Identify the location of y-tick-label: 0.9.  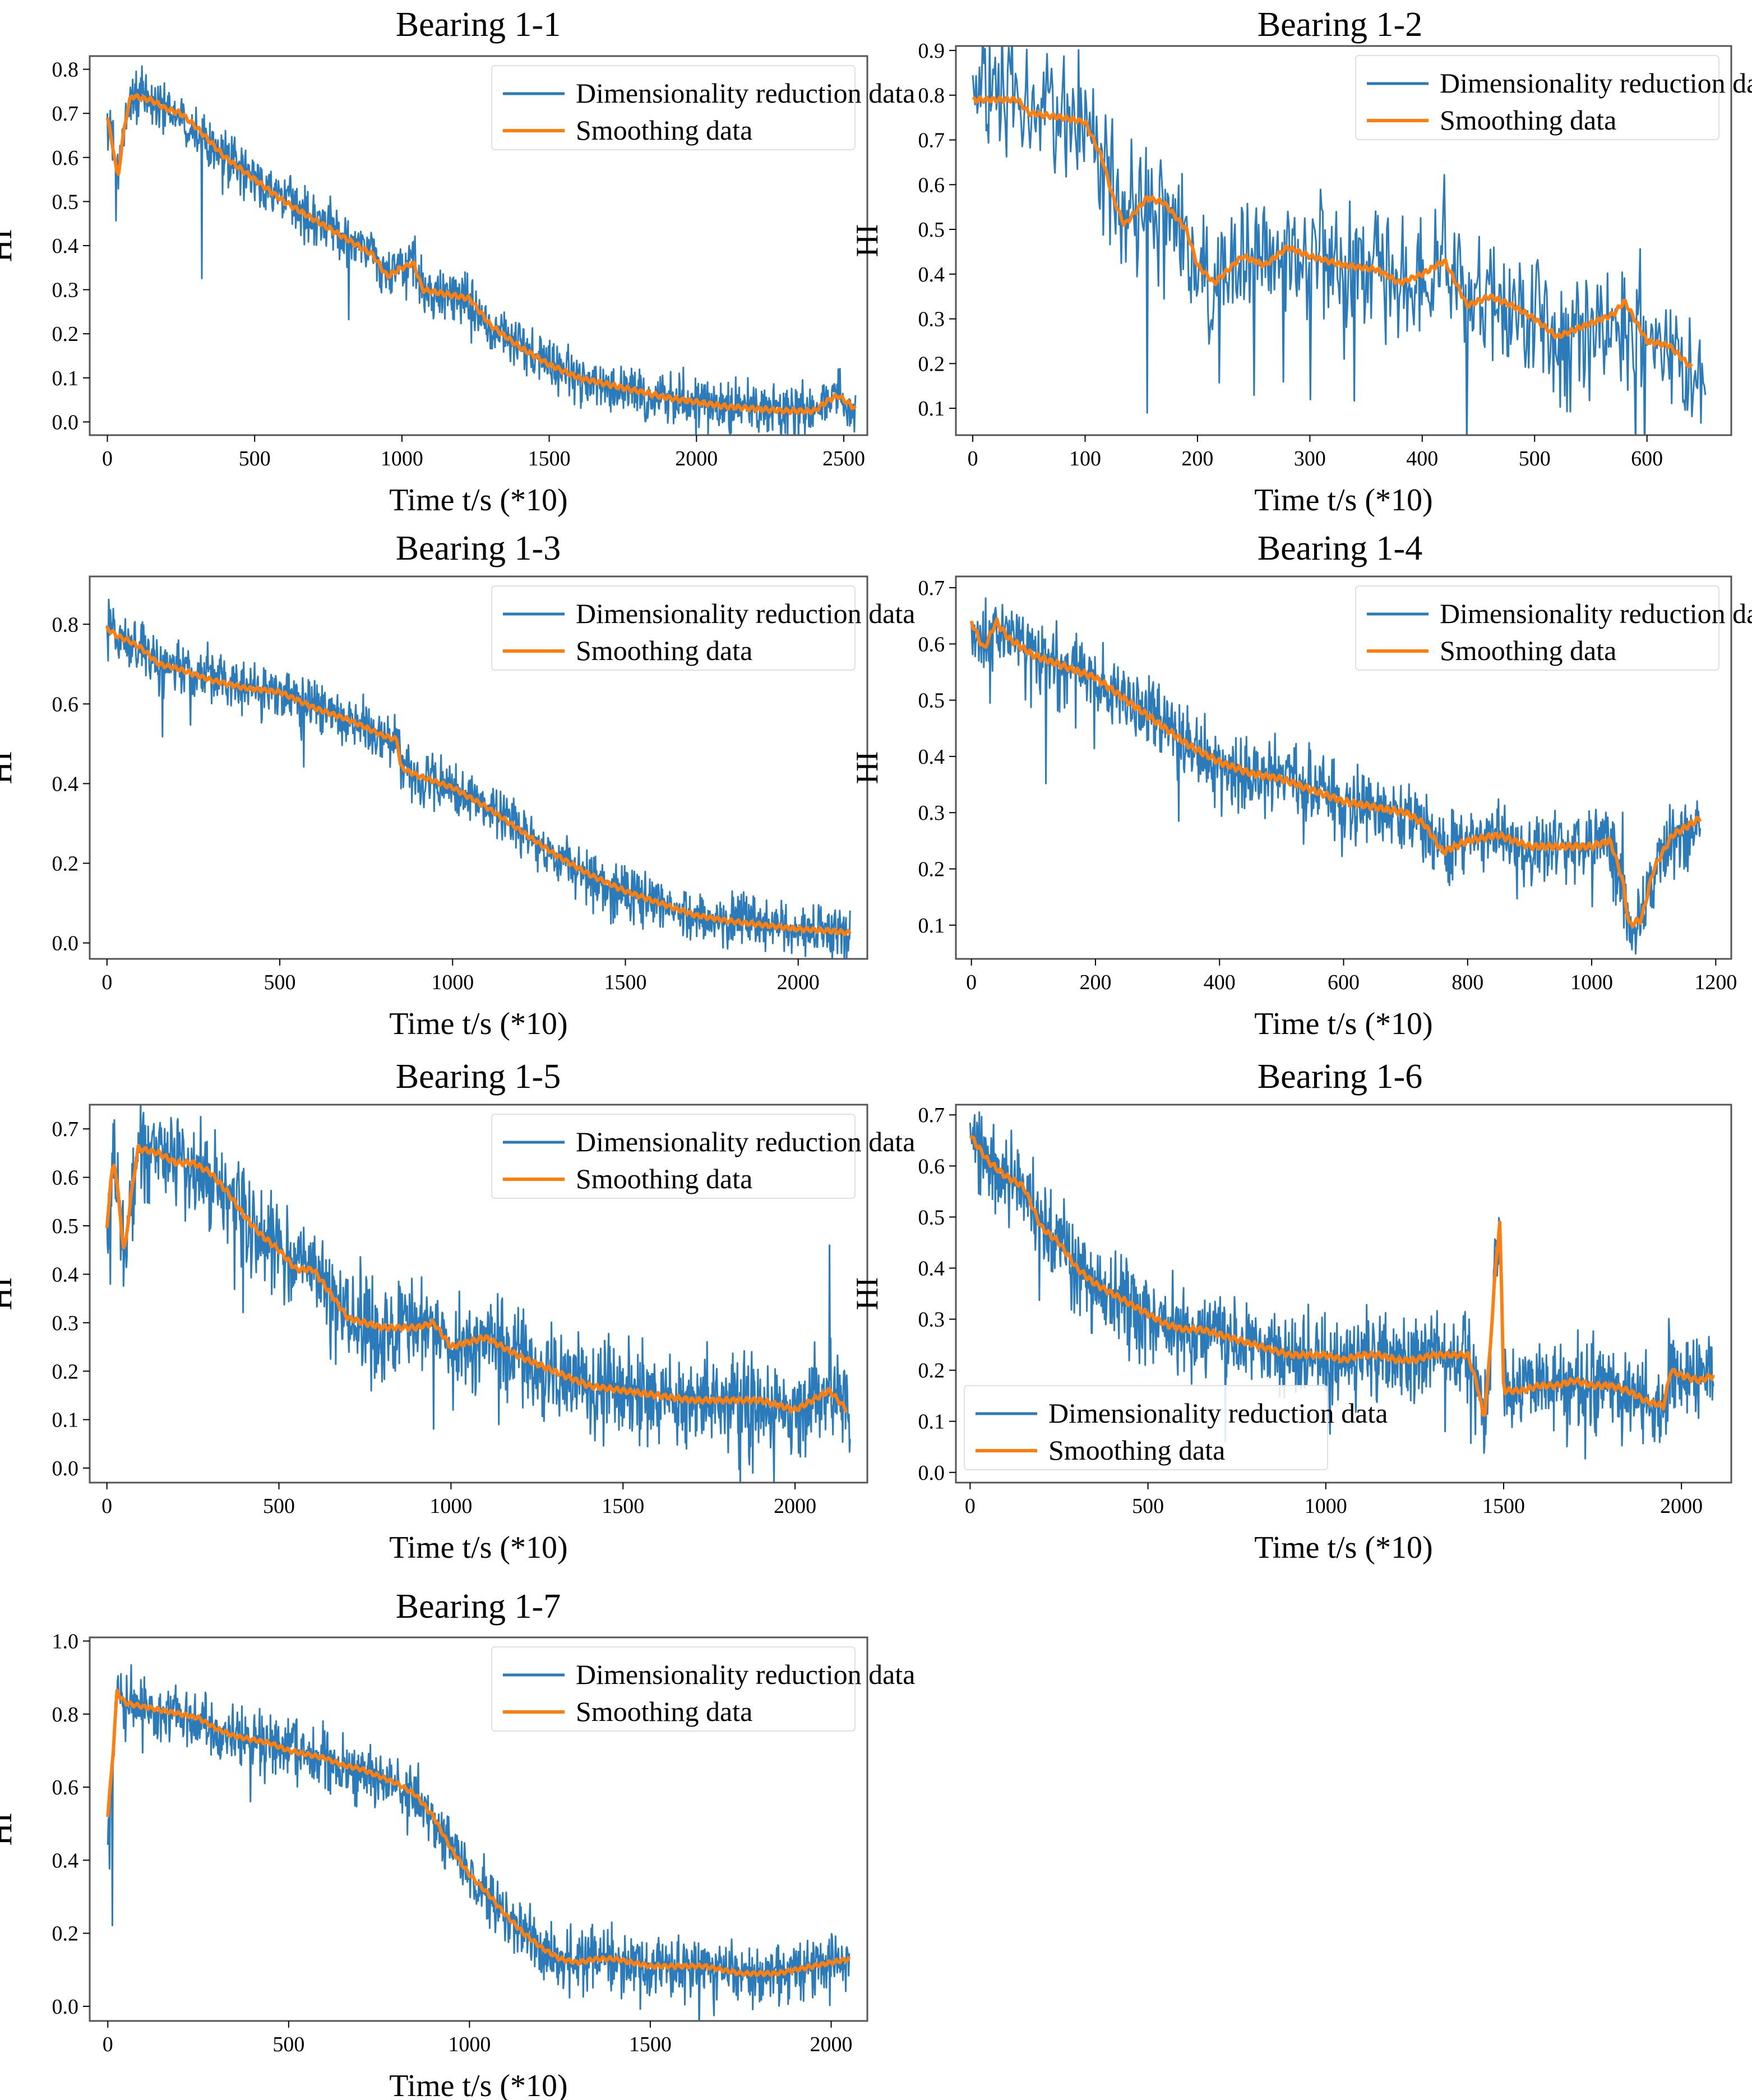
(932, 51).